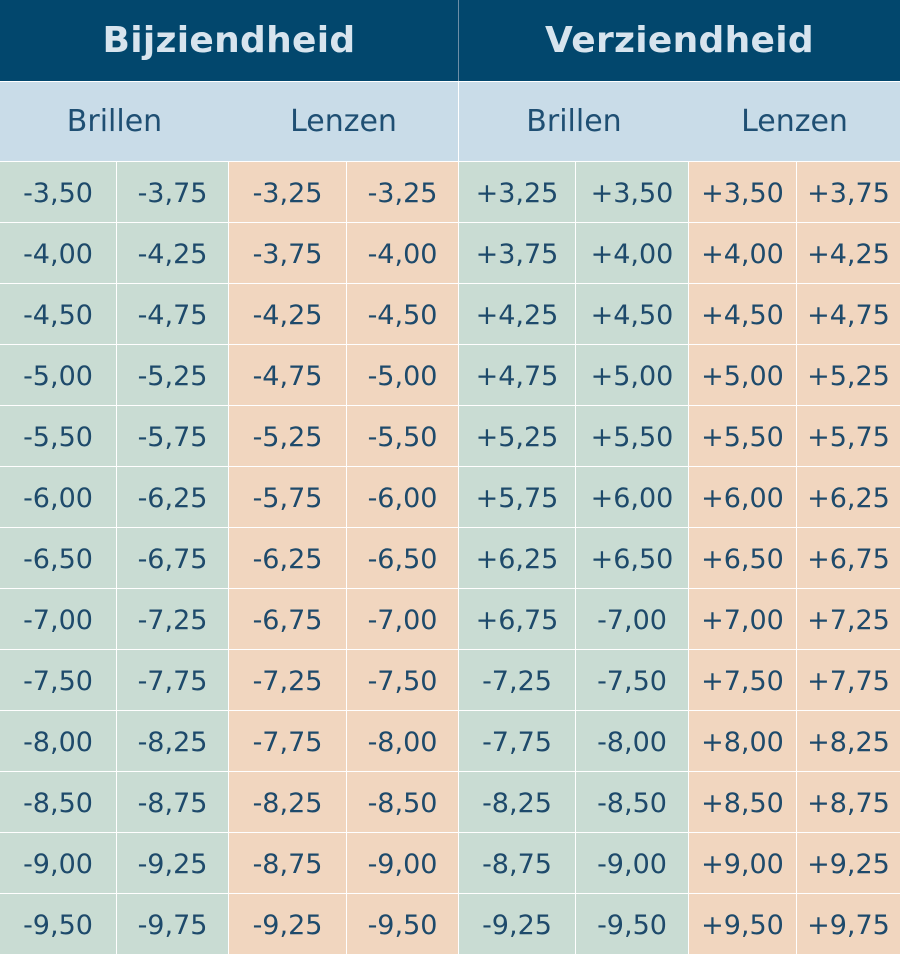  Describe the element at coordinates (288, 435) in the screenshot. I see `table-cell-myopia-lenses: -5,25` at that location.